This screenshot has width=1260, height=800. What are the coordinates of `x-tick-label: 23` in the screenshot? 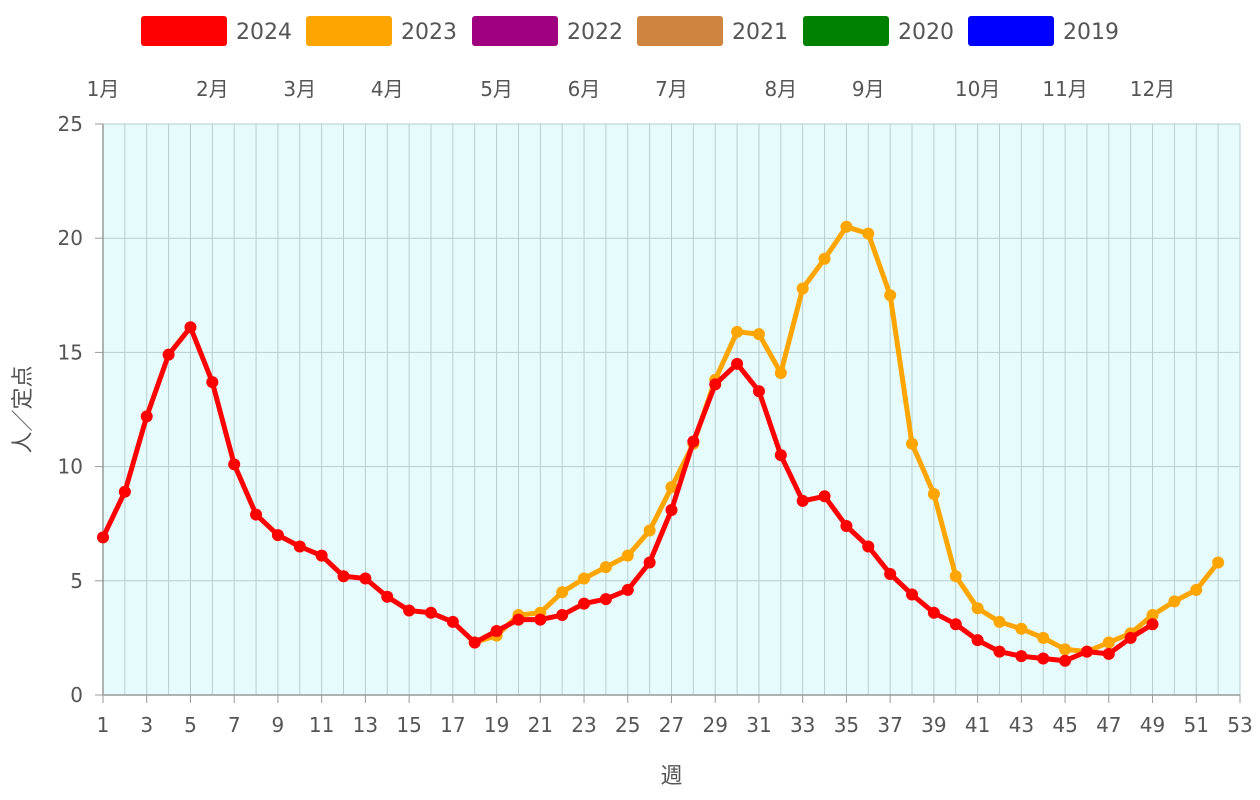 It's located at (583, 725).